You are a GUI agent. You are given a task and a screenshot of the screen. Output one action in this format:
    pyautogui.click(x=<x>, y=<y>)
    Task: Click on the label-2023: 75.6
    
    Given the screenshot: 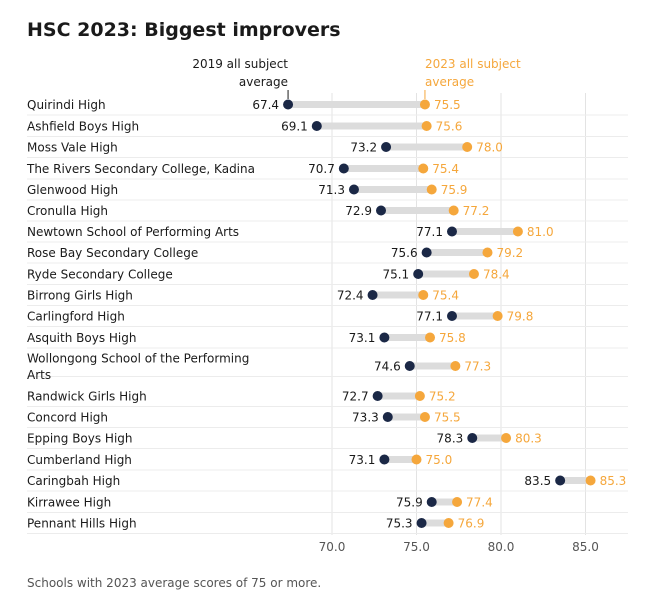 What is the action you would take?
    pyautogui.click(x=449, y=127)
    